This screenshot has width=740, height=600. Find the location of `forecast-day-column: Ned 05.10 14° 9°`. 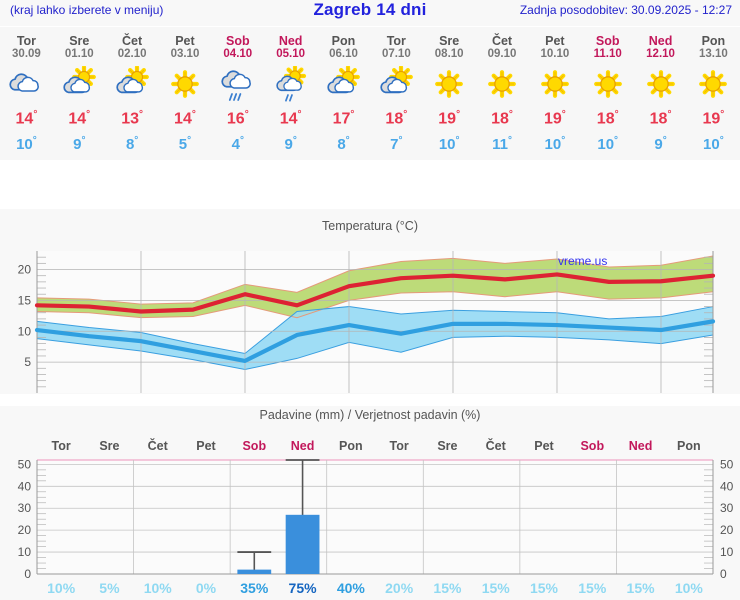

forecast-day-column: Ned 05.10 14° 9° is located at coordinates (290, 91).